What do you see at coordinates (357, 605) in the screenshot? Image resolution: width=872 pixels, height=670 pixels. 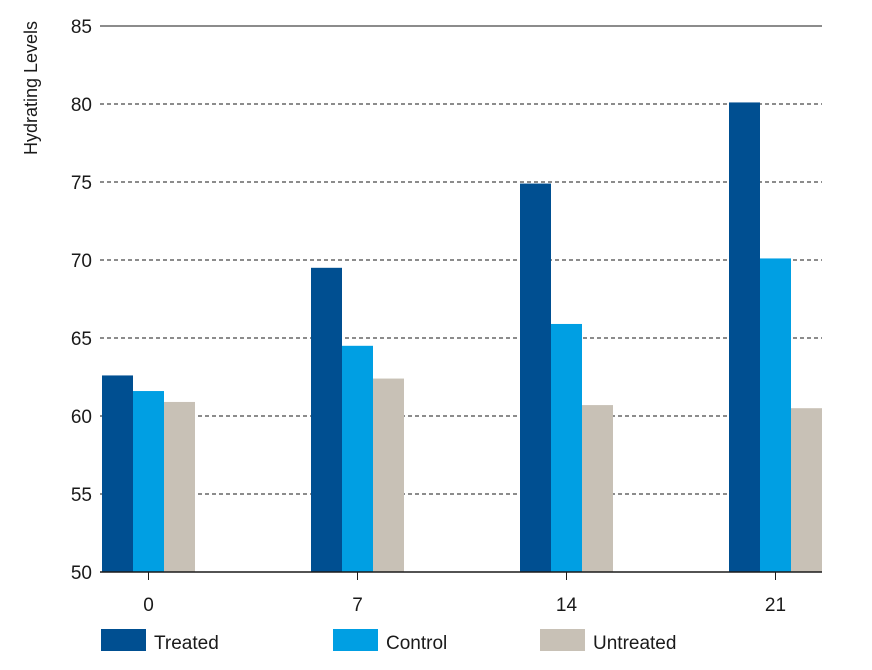 I see `x-tick-label: 7` at bounding box center [357, 605].